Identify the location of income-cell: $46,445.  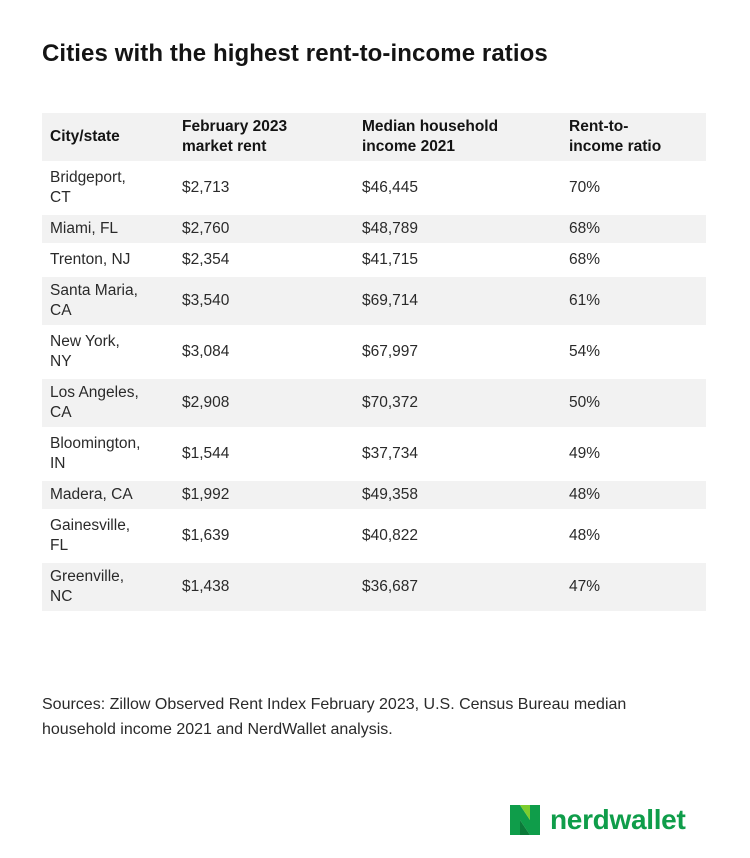
(457, 188).